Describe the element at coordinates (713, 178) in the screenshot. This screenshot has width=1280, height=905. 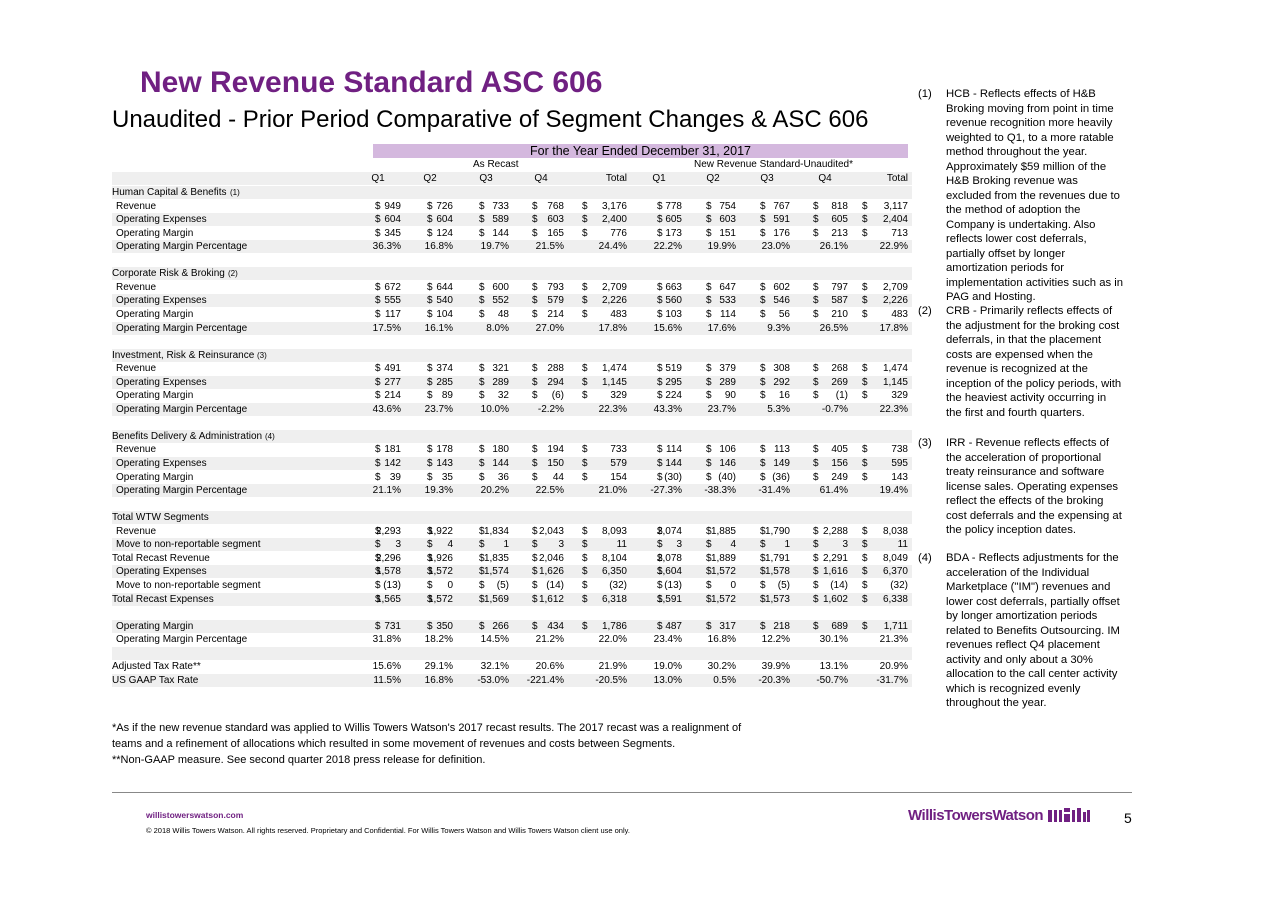
I see `column-header: Q2` at that location.